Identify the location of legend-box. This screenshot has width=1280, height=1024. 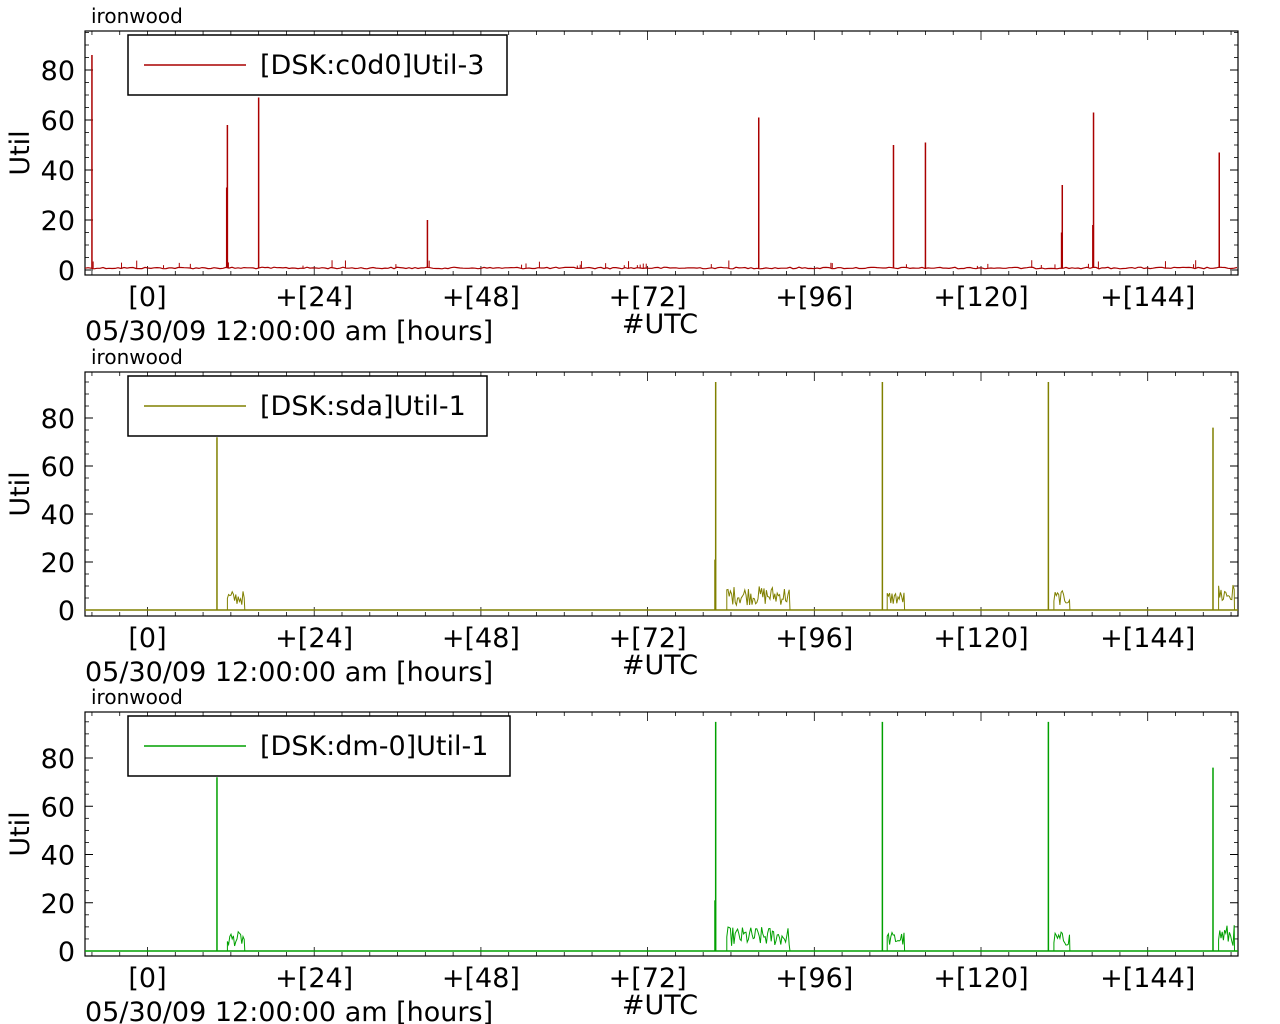
(317, 65).